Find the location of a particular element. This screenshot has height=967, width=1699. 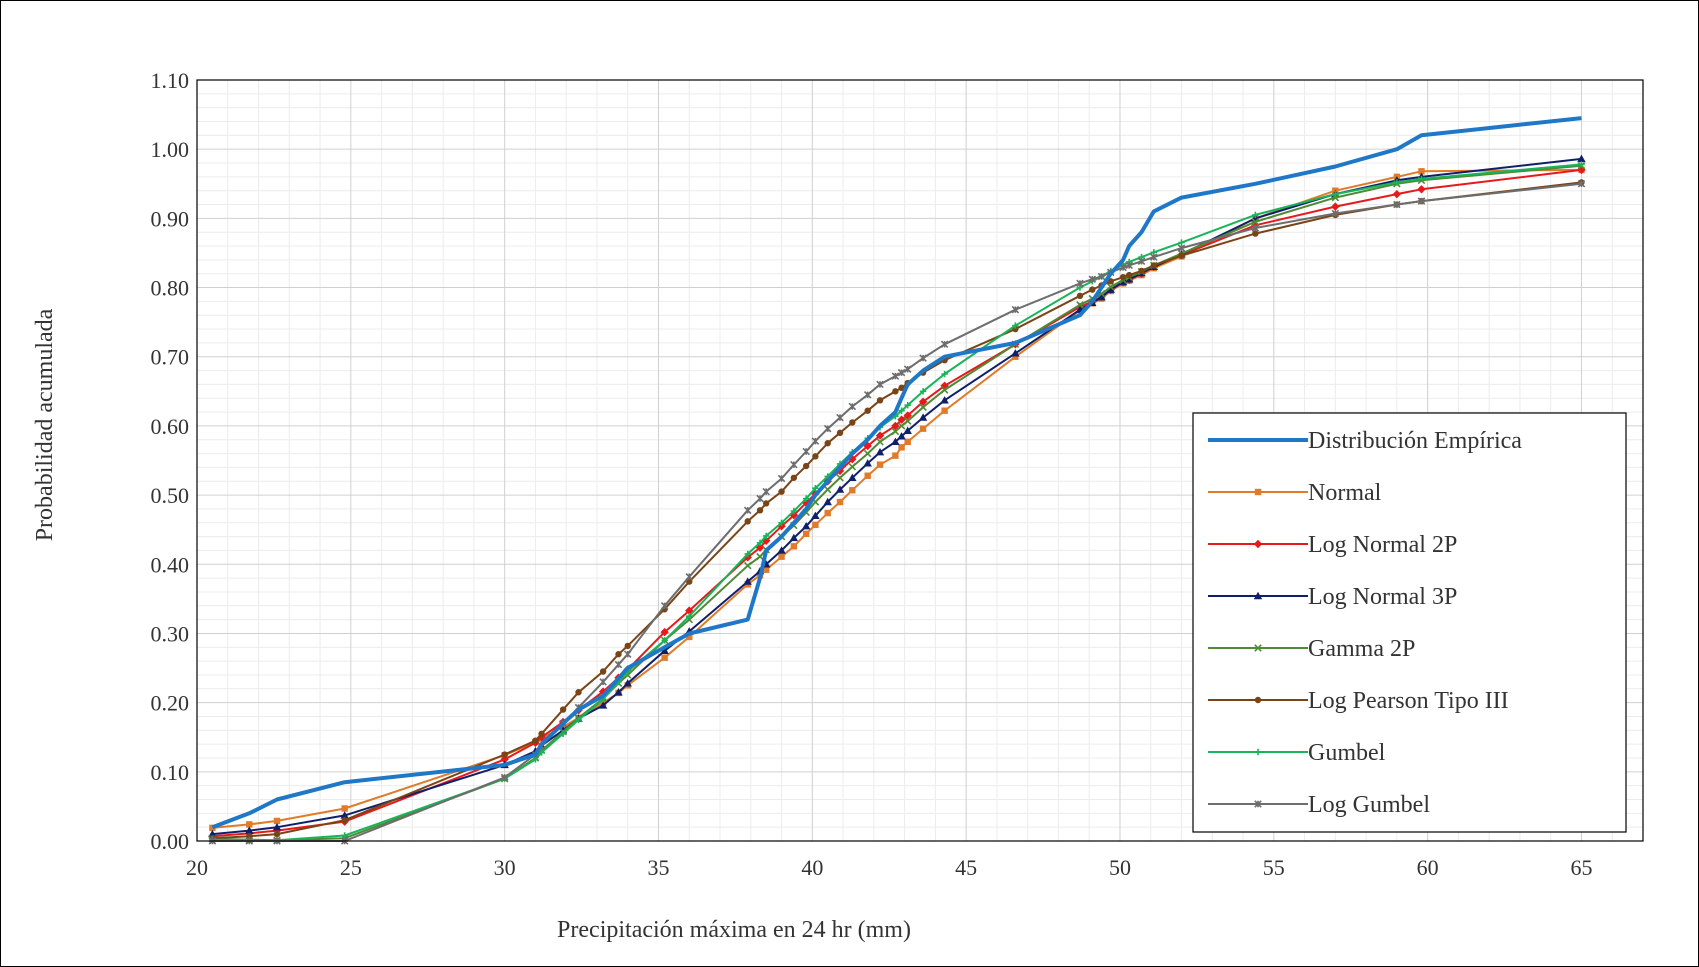

legend-item: Distribución Empírica is located at coordinates (1365, 441).